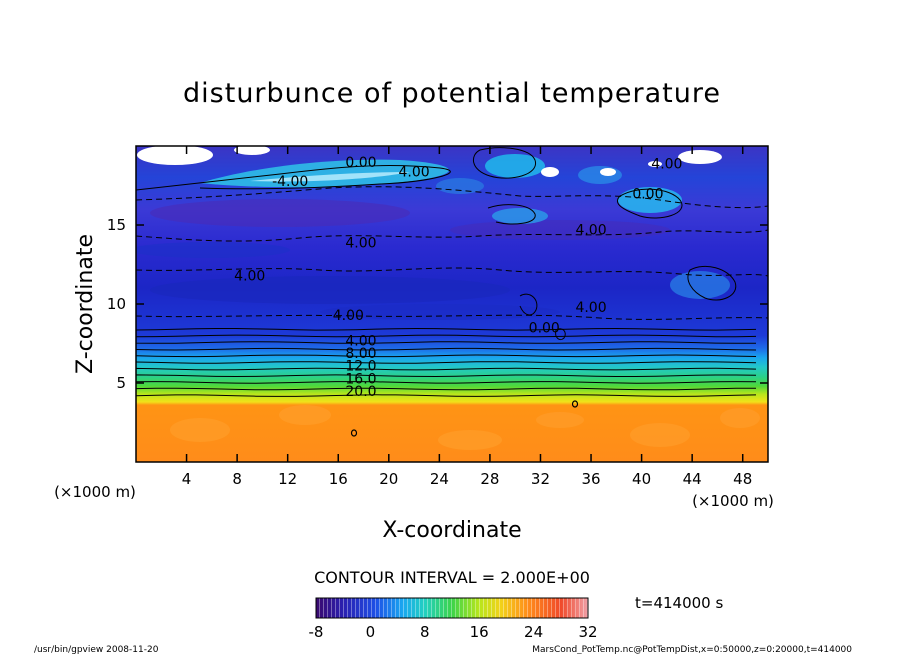 The height and width of the screenshot is (654, 904). I want to click on x-tick-label: 40, so click(641, 479).